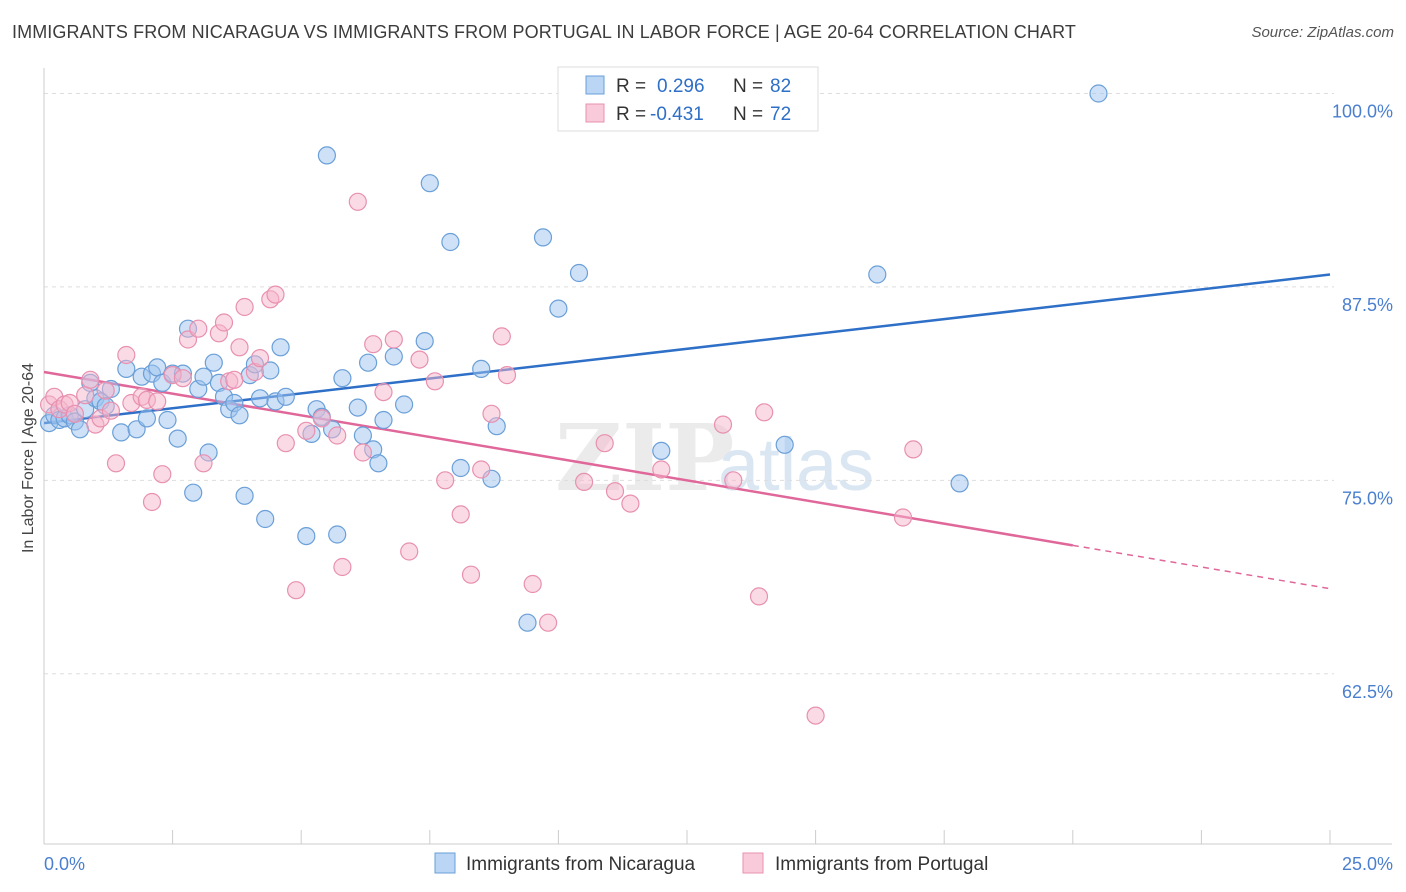  I want to click on r-value-portugal: -0.431, so click(677, 114).